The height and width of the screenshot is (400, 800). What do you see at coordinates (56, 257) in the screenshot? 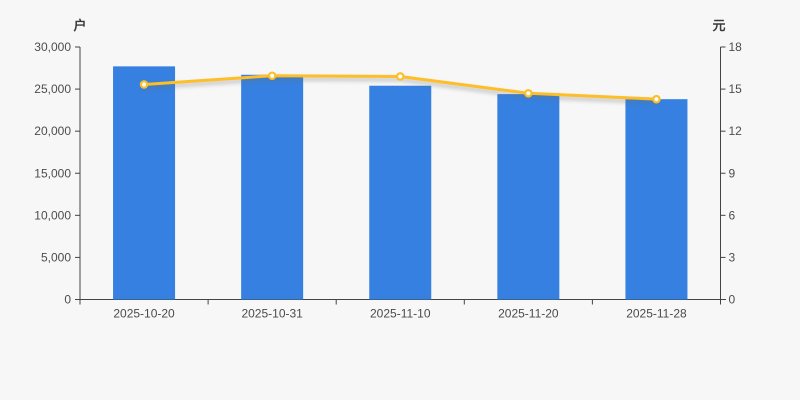
I see `y-axis-left-tick-label: 5,000` at bounding box center [56, 257].